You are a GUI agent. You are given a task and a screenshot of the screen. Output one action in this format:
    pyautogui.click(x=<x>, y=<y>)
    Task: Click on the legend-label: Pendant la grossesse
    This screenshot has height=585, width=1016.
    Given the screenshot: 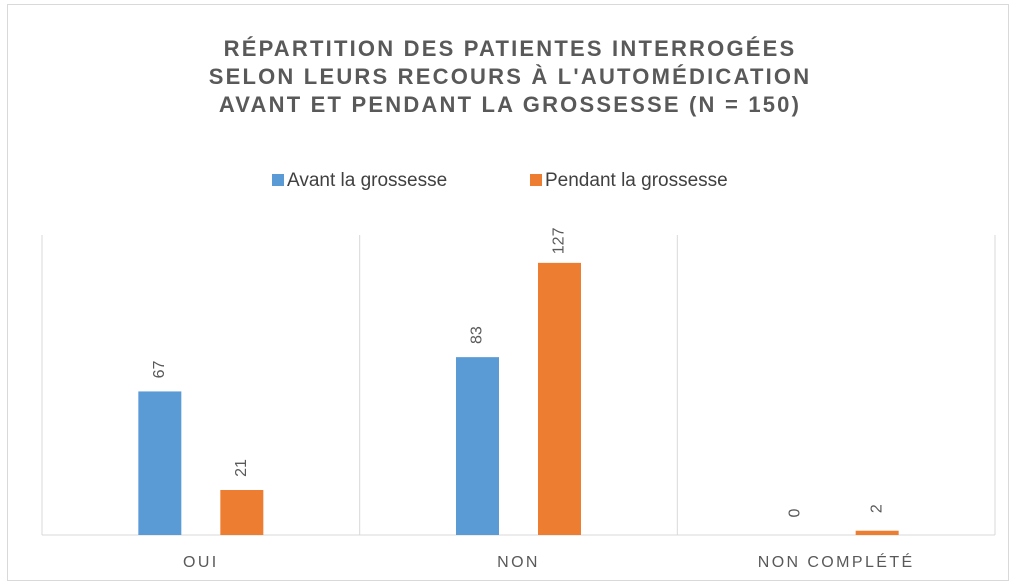 What is the action you would take?
    pyautogui.click(x=636, y=180)
    